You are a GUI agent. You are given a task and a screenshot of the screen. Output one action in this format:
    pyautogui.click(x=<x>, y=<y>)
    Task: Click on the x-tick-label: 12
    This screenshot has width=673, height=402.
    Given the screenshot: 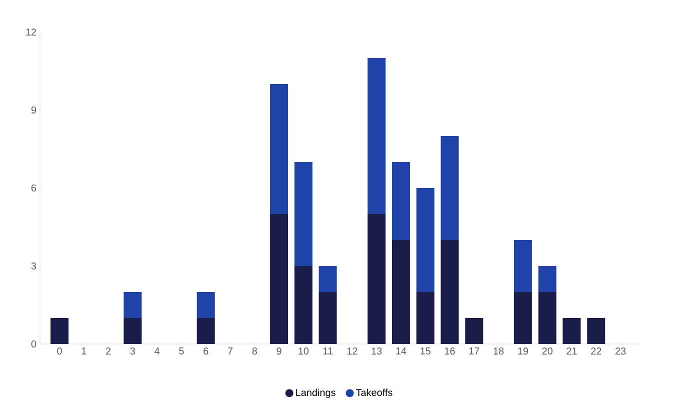 What is the action you would take?
    pyautogui.click(x=352, y=351)
    